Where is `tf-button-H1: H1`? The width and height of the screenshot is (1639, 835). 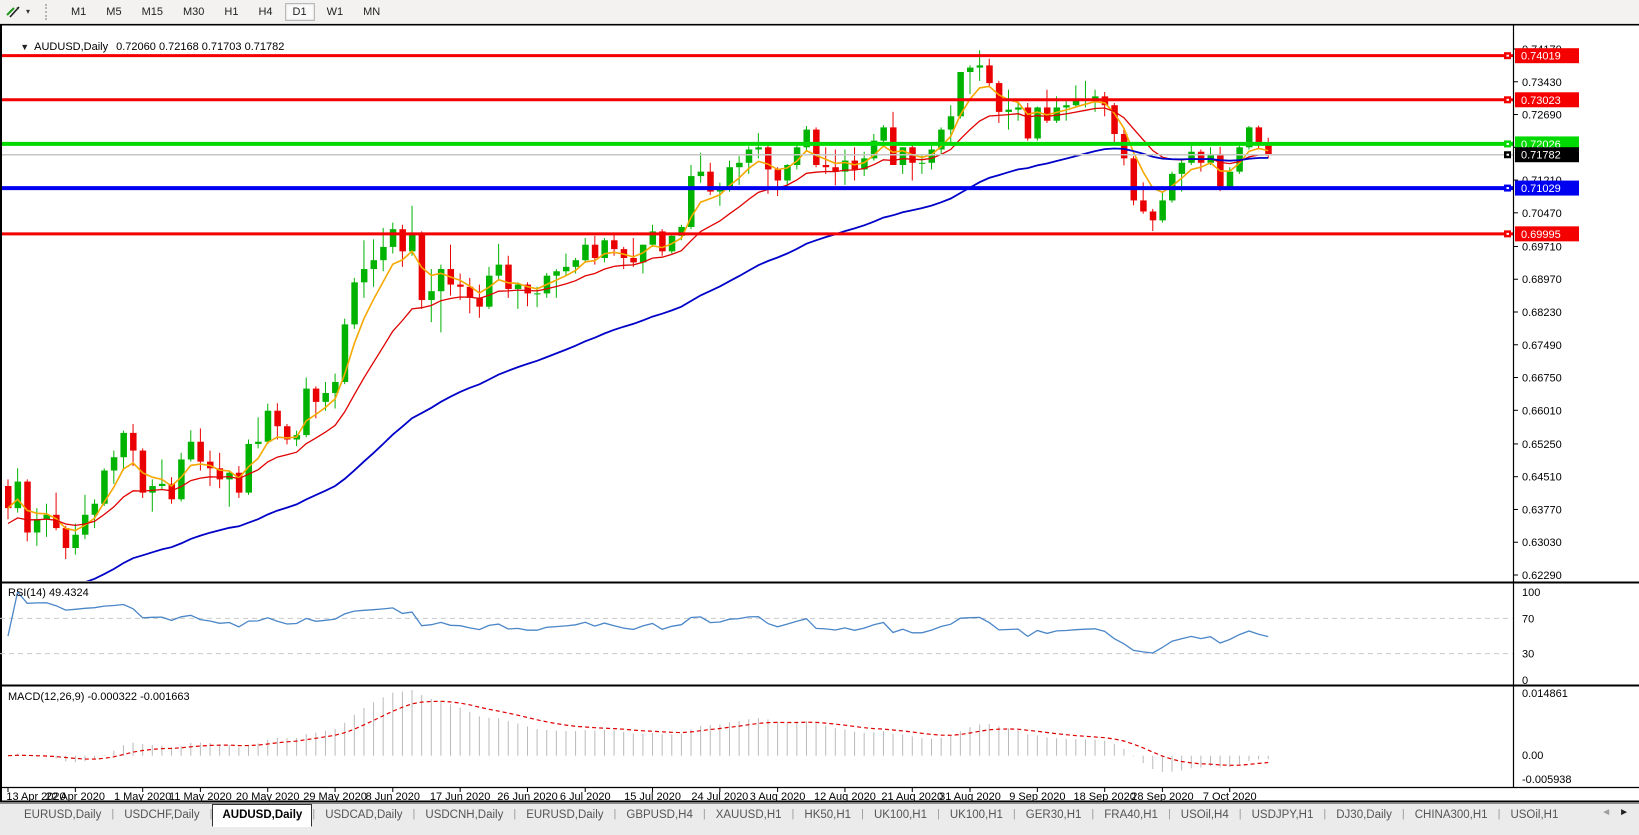 tf-button-H1: H1 is located at coordinates (231, 12).